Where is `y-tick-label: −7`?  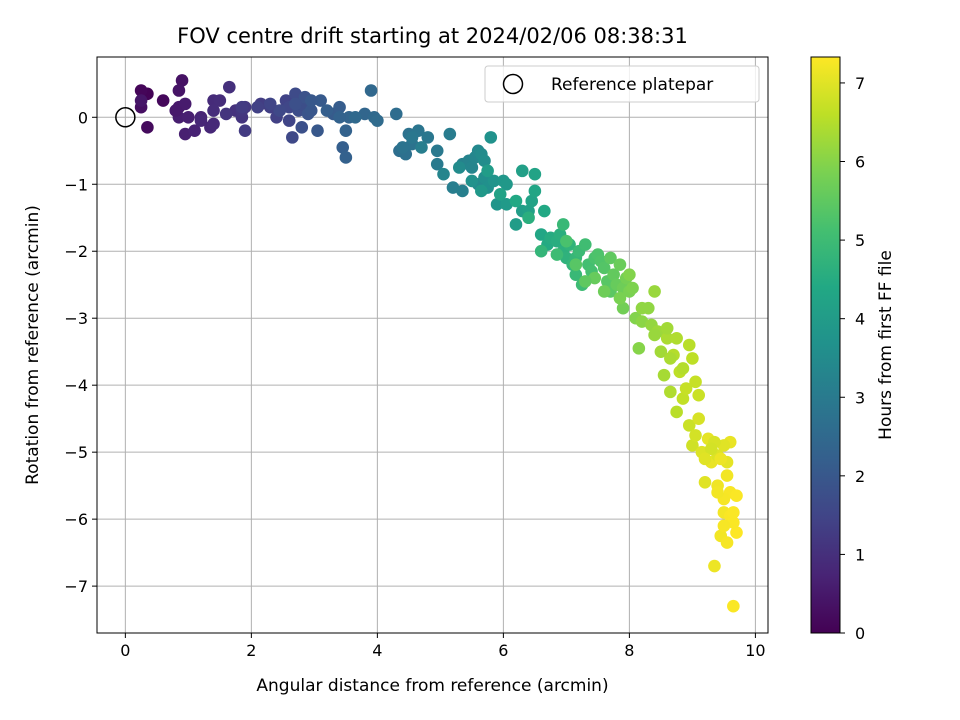
y-tick-label: −7 is located at coordinates (76, 586).